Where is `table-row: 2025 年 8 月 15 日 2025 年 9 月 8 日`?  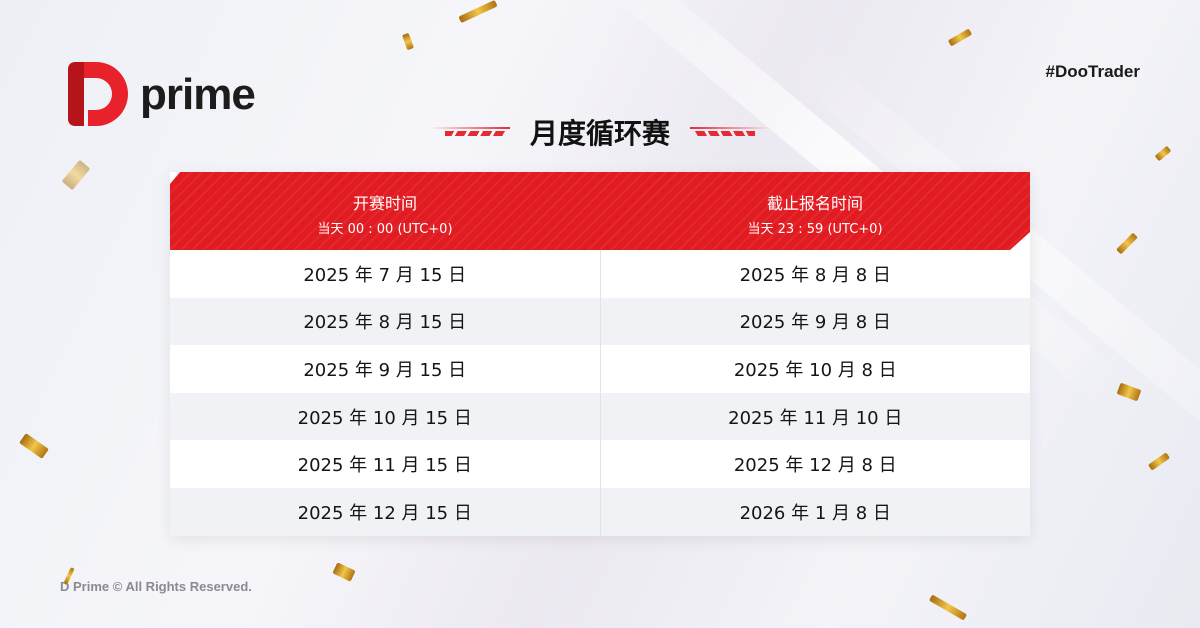 table-row: 2025 年 8 月 15 日 2025 年 9 月 8 日 is located at coordinates (600, 321).